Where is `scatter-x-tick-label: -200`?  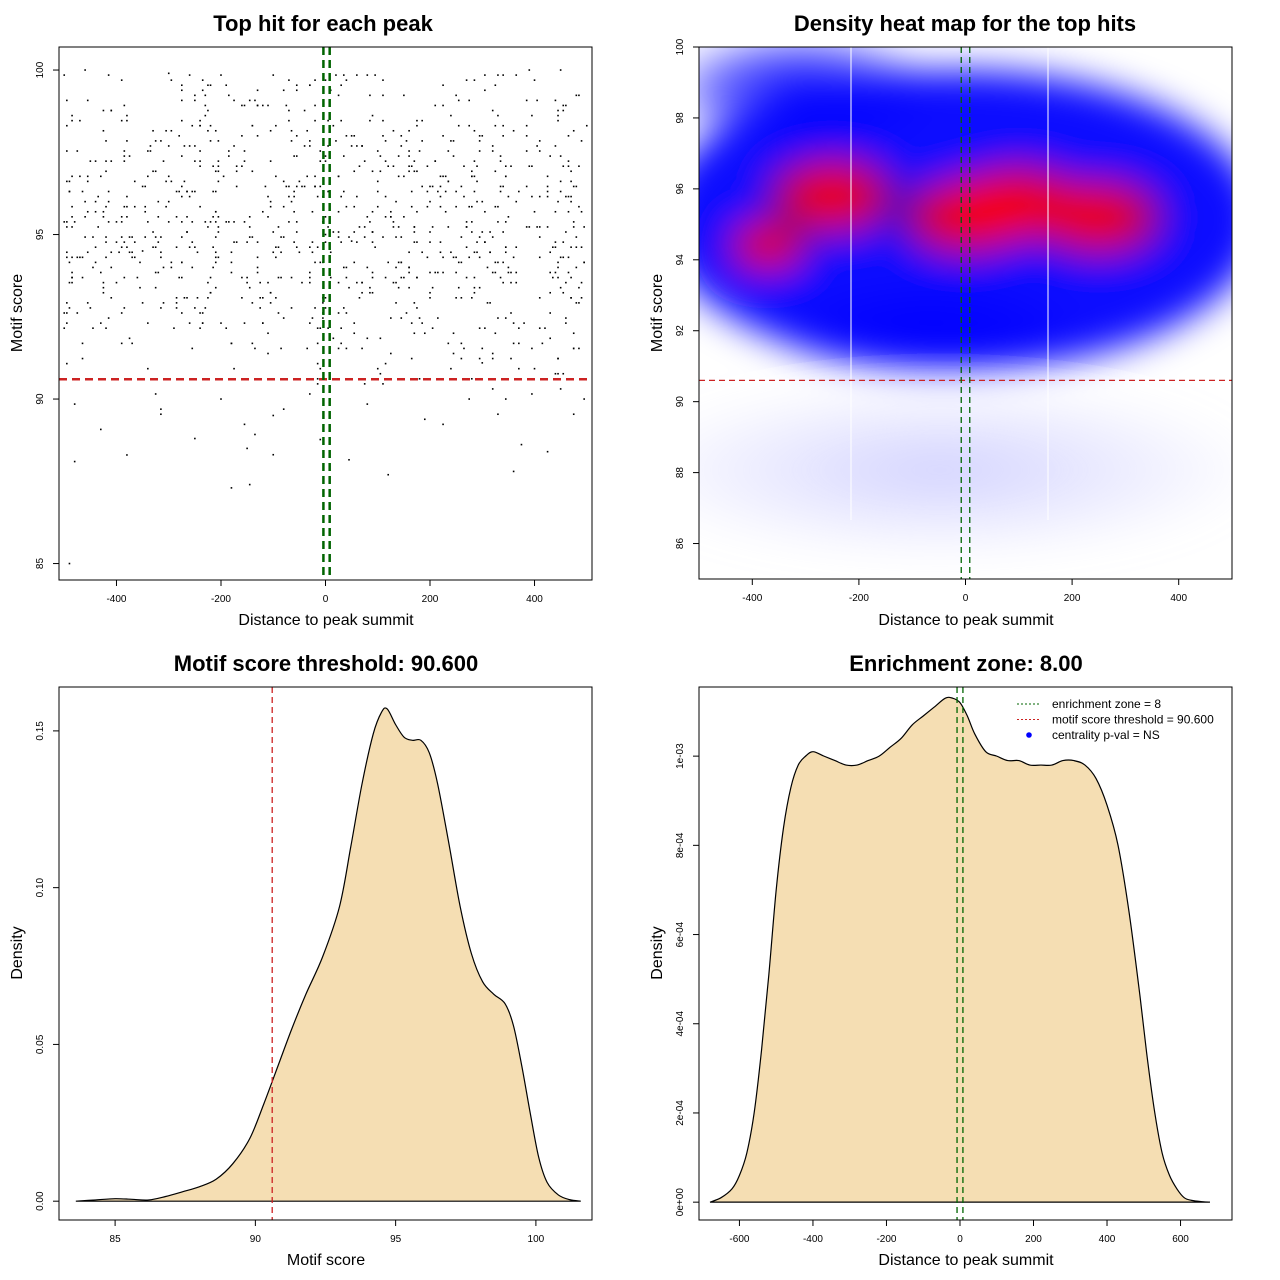
scatter-x-tick-label: -200 is located at coordinates (221, 599).